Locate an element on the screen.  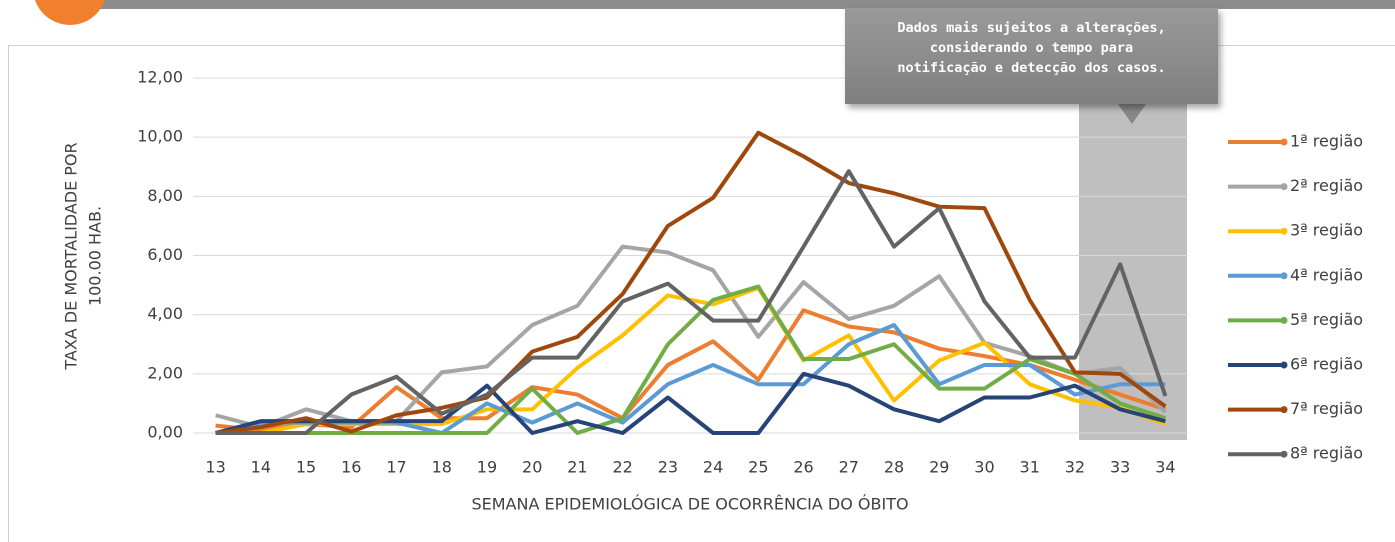
x-tick-label: 33 is located at coordinates (1120, 467).